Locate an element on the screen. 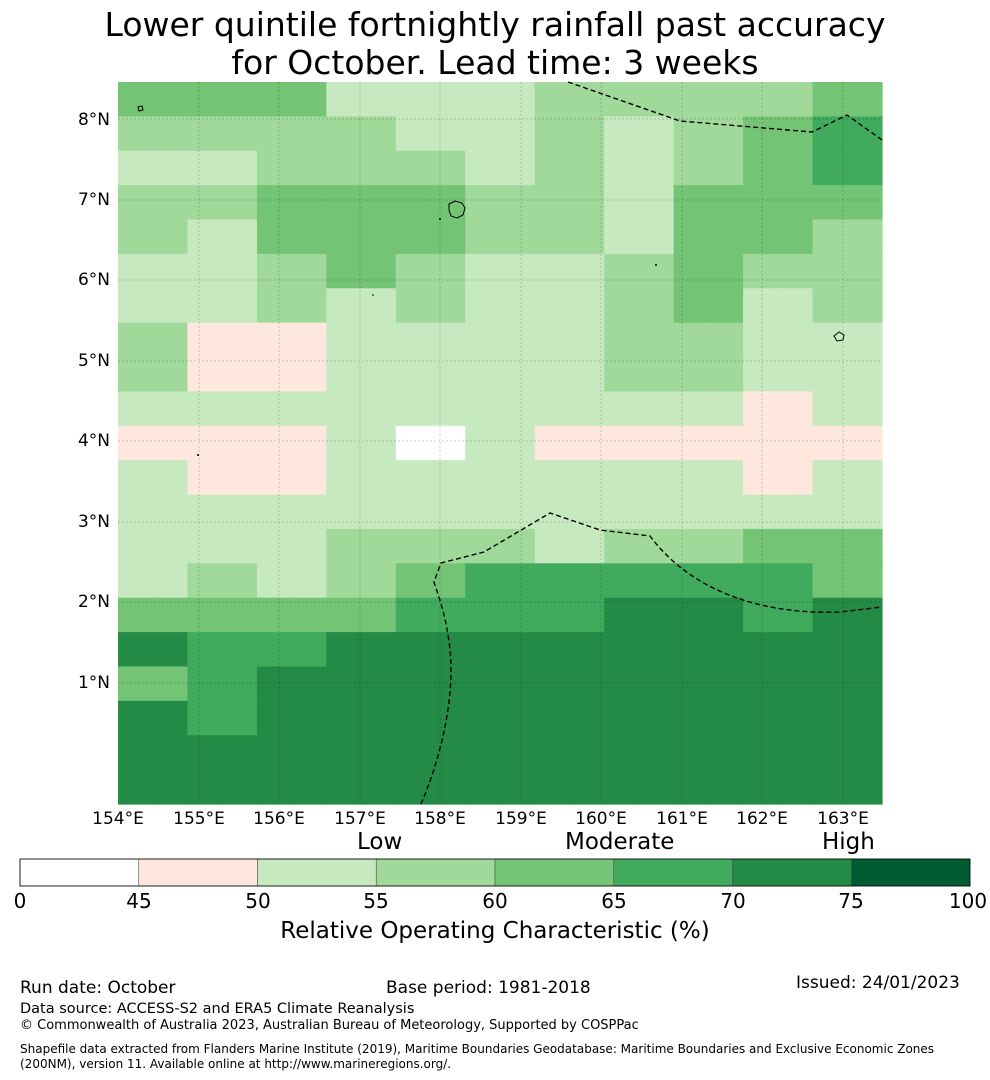 The image size is (990, 1080). lon-label: 162°E is located at coordinates (762, 819).